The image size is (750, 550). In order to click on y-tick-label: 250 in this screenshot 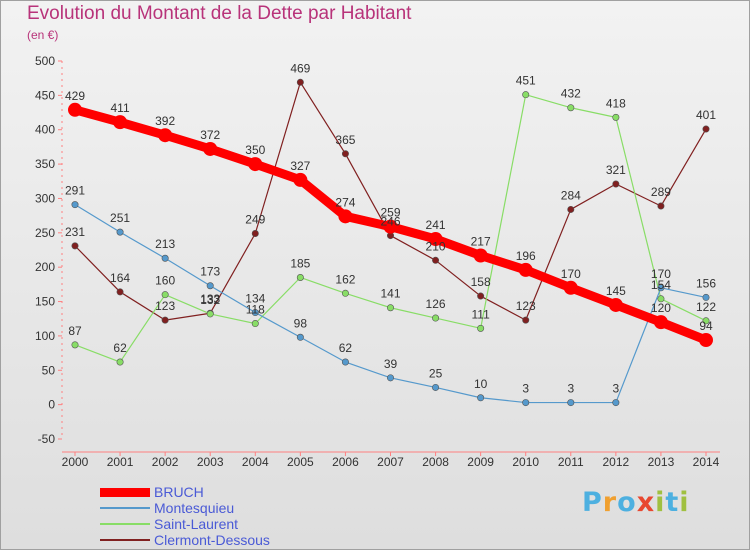, I will do `click(45, 233)`.